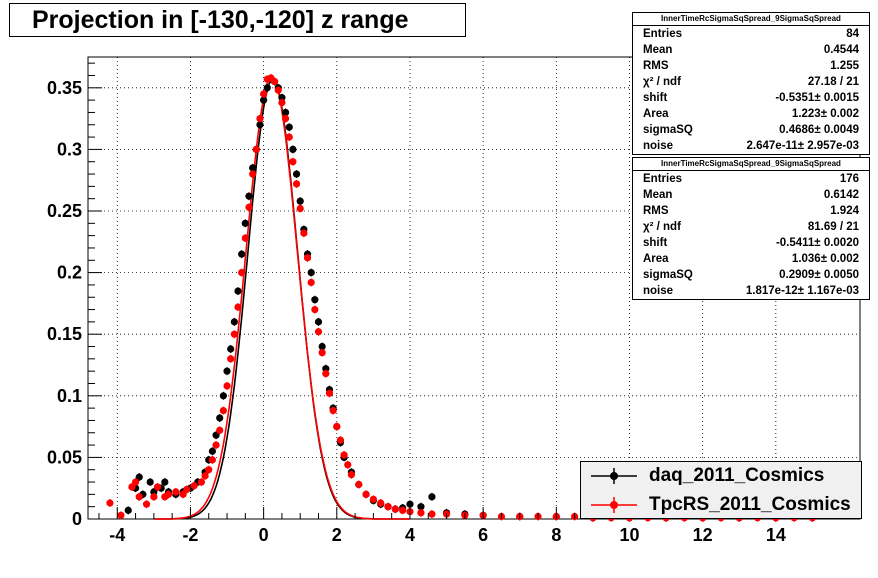 Image resolution: width=878 pixels, height=578 pixels. Describe the element at coordinates (77, 519) in the screenshot. I see `y-tick-label: 0` at that location.